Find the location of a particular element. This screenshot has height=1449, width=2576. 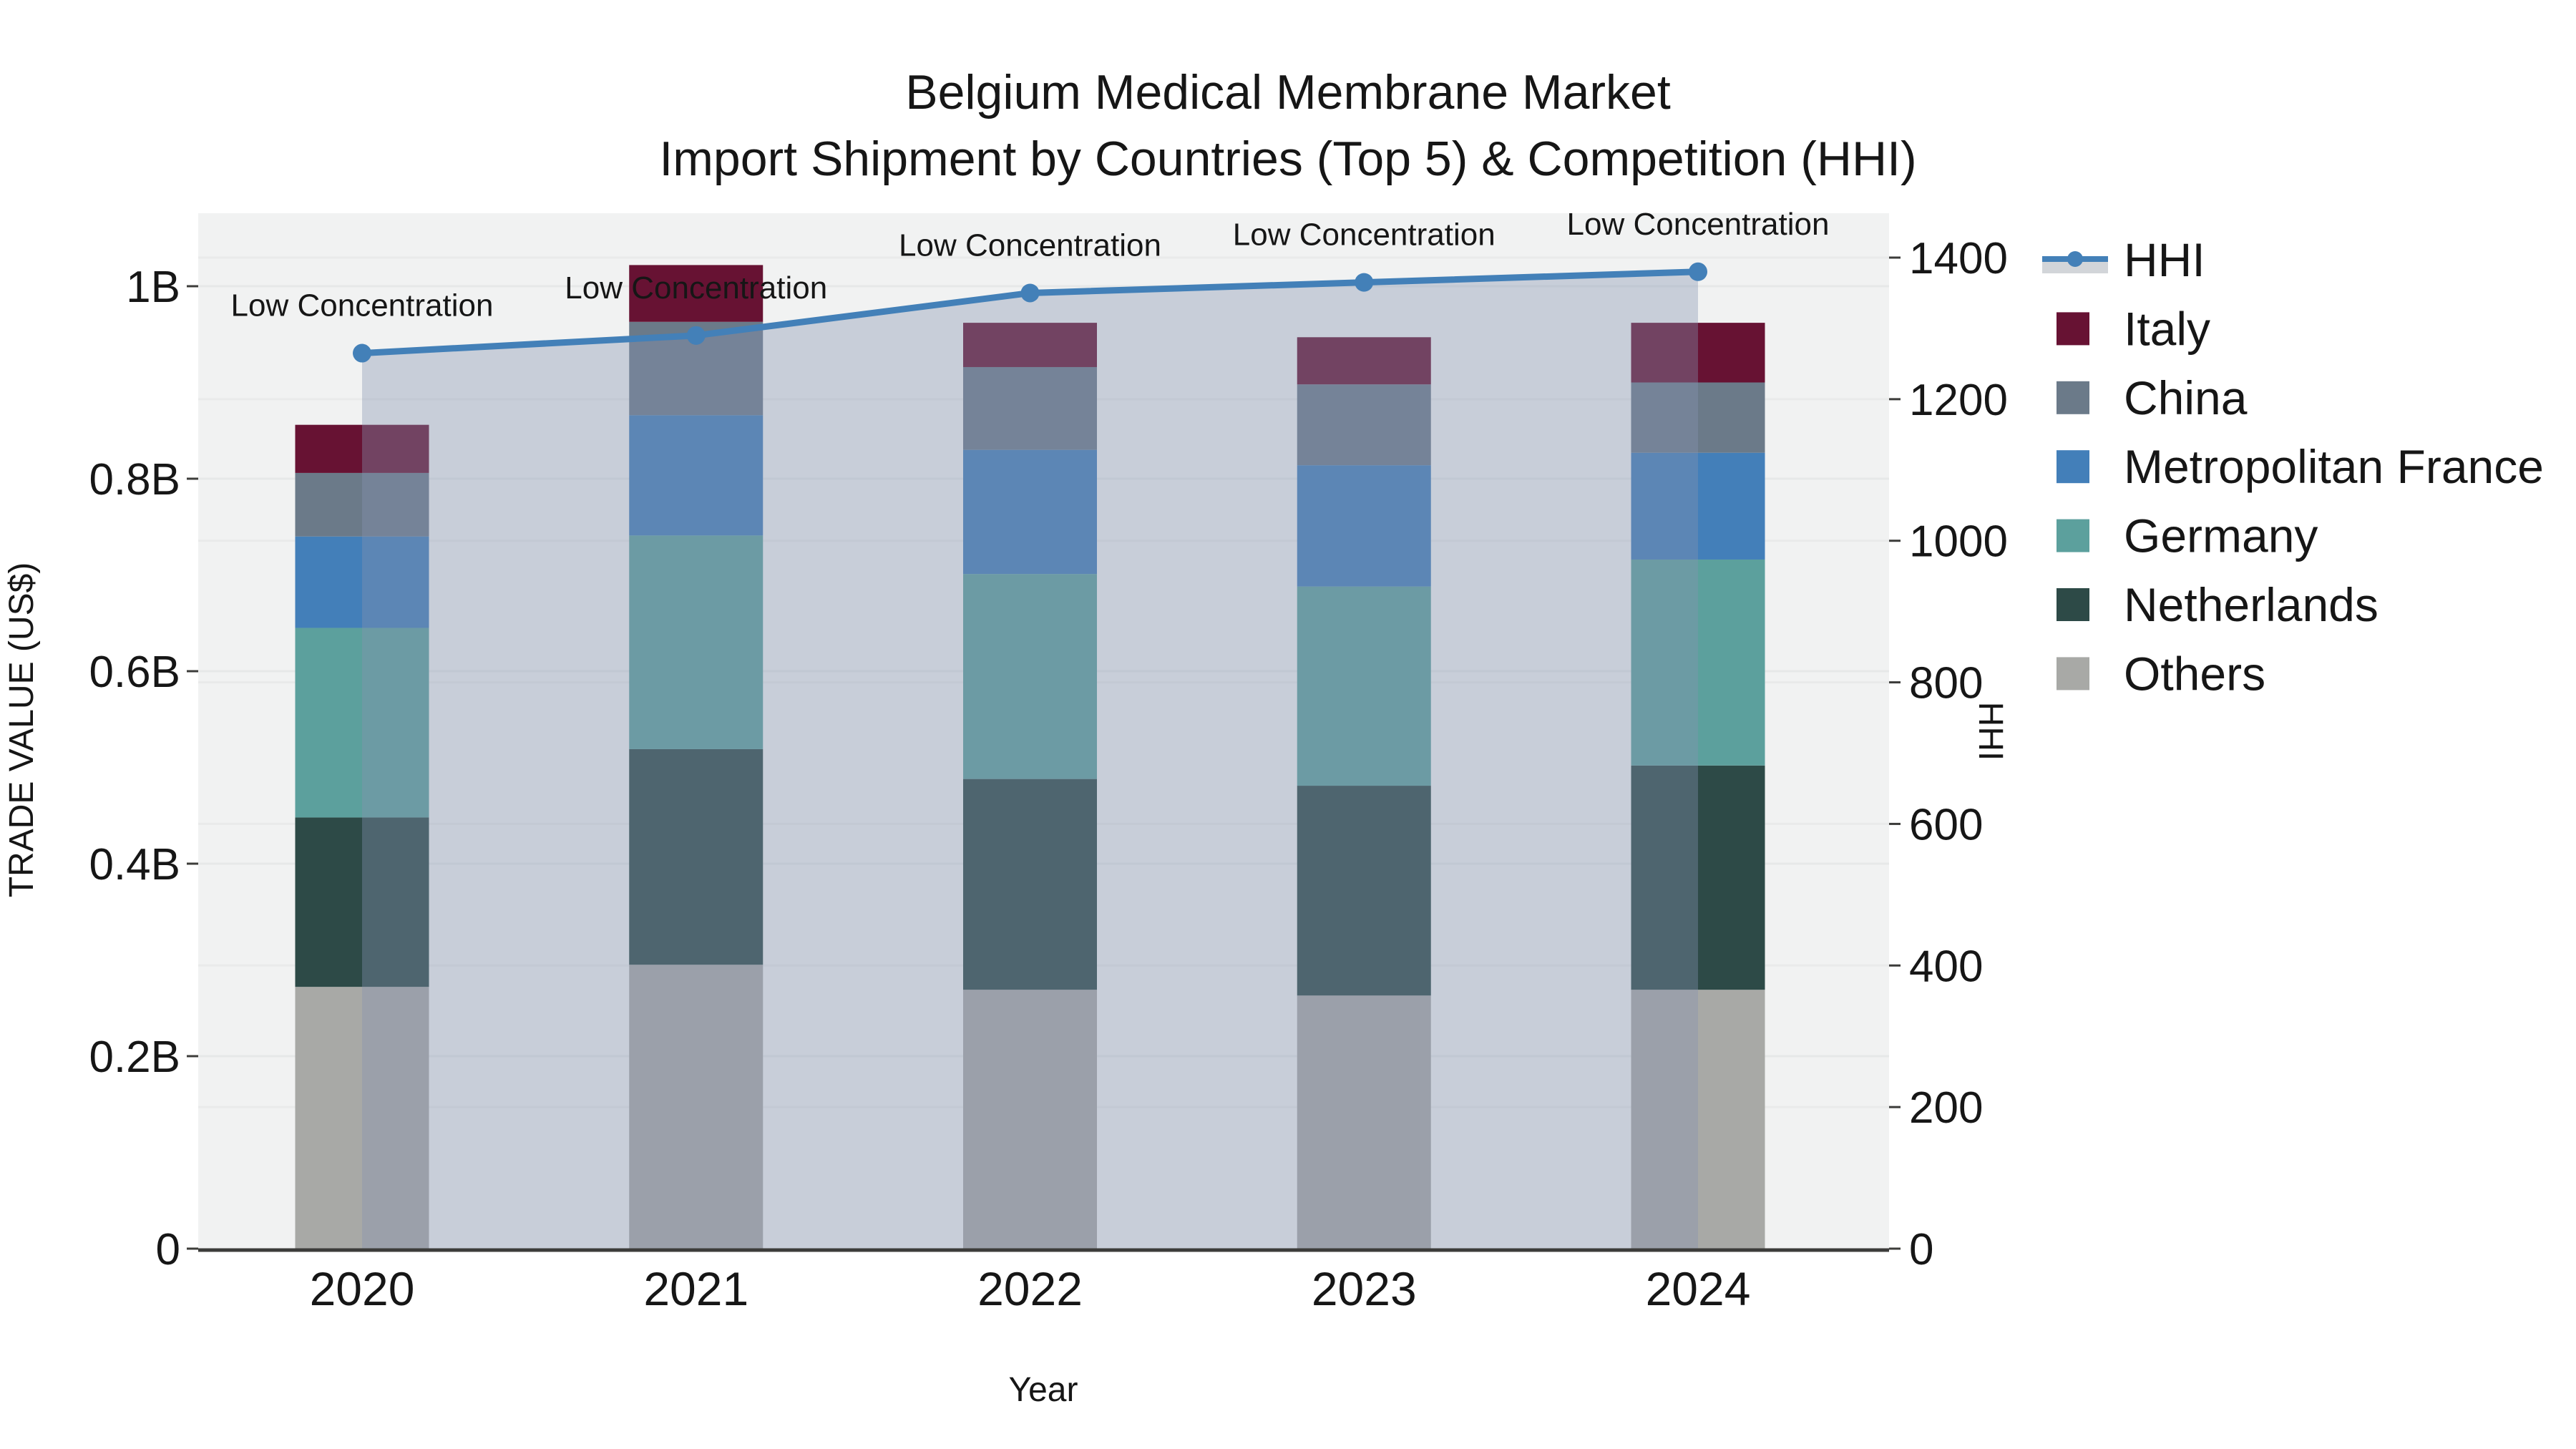

legend-hhi-marker-sample is located at coordinates (2075, 259).